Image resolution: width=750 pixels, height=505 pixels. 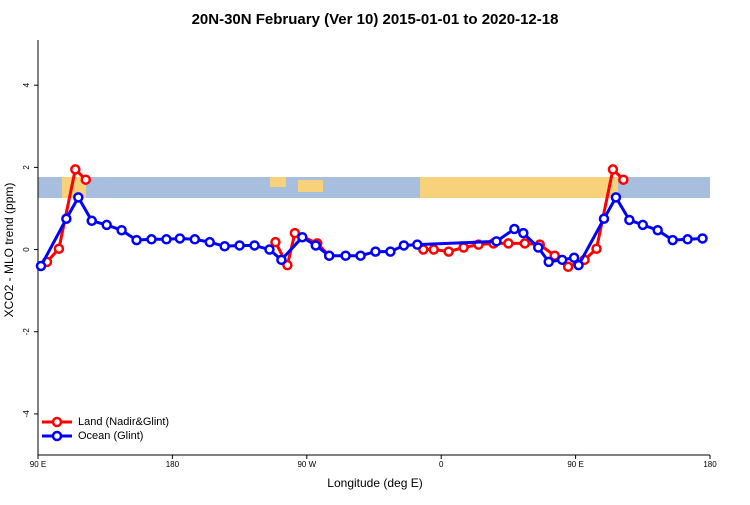 What do you see at coordinates (9, 250) in the screenshot?
I see `y-axis-title: XCO2 - MLO trend (ppm)` at bounding box center [9, 250].